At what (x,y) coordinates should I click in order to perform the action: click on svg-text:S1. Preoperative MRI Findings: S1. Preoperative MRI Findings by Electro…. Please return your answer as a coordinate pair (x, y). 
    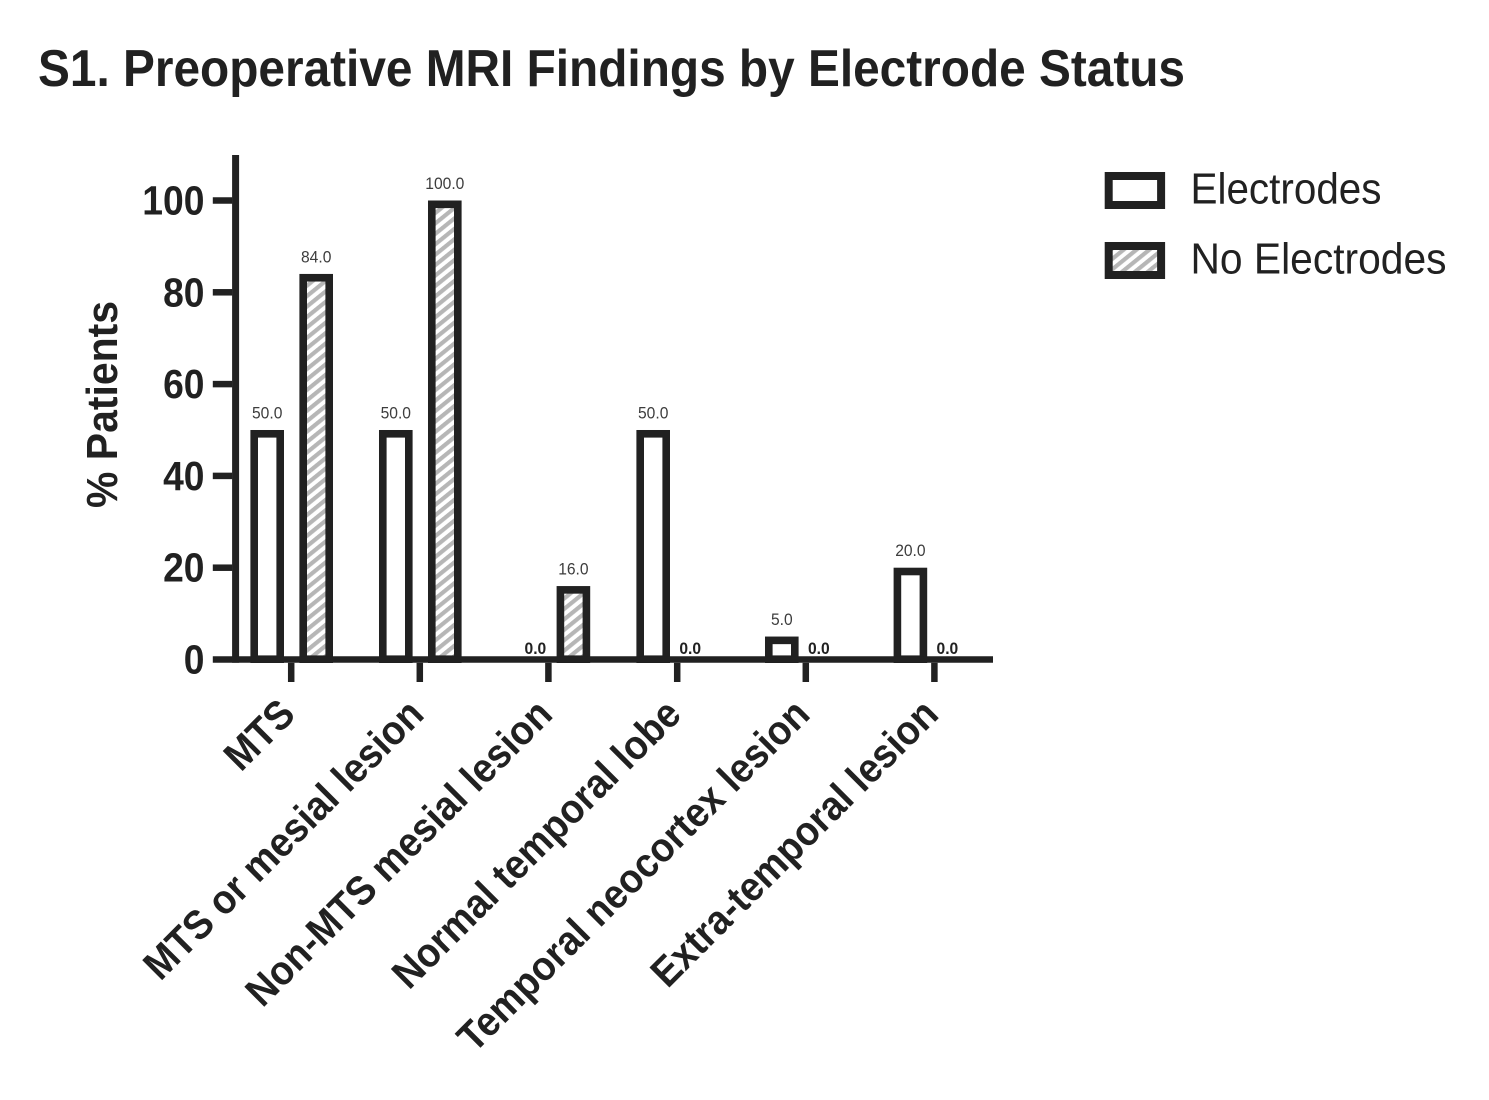
    Looking at the image, I should click on (611, 69).